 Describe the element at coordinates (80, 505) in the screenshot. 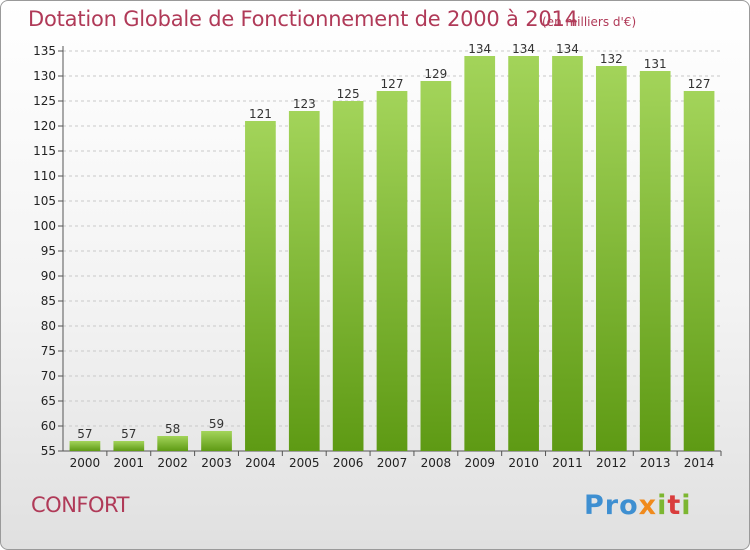

I see `commune-name: CONFORT` at that location.